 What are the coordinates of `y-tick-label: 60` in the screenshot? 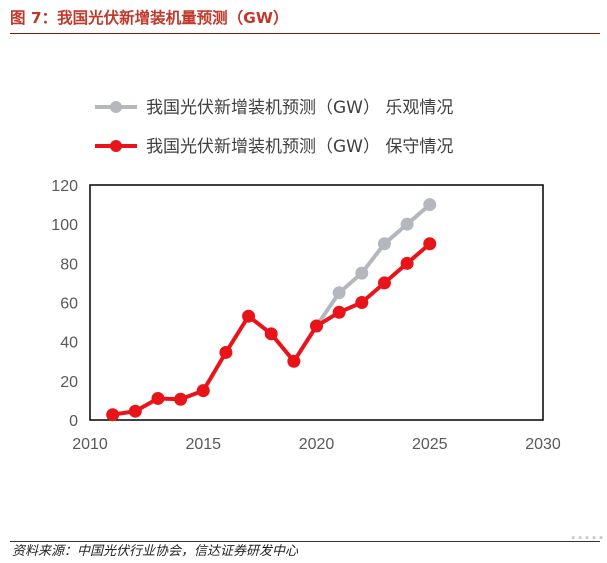 It's located at (69, 304).